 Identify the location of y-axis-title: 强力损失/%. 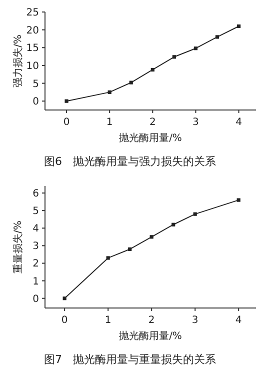
(18, 61).